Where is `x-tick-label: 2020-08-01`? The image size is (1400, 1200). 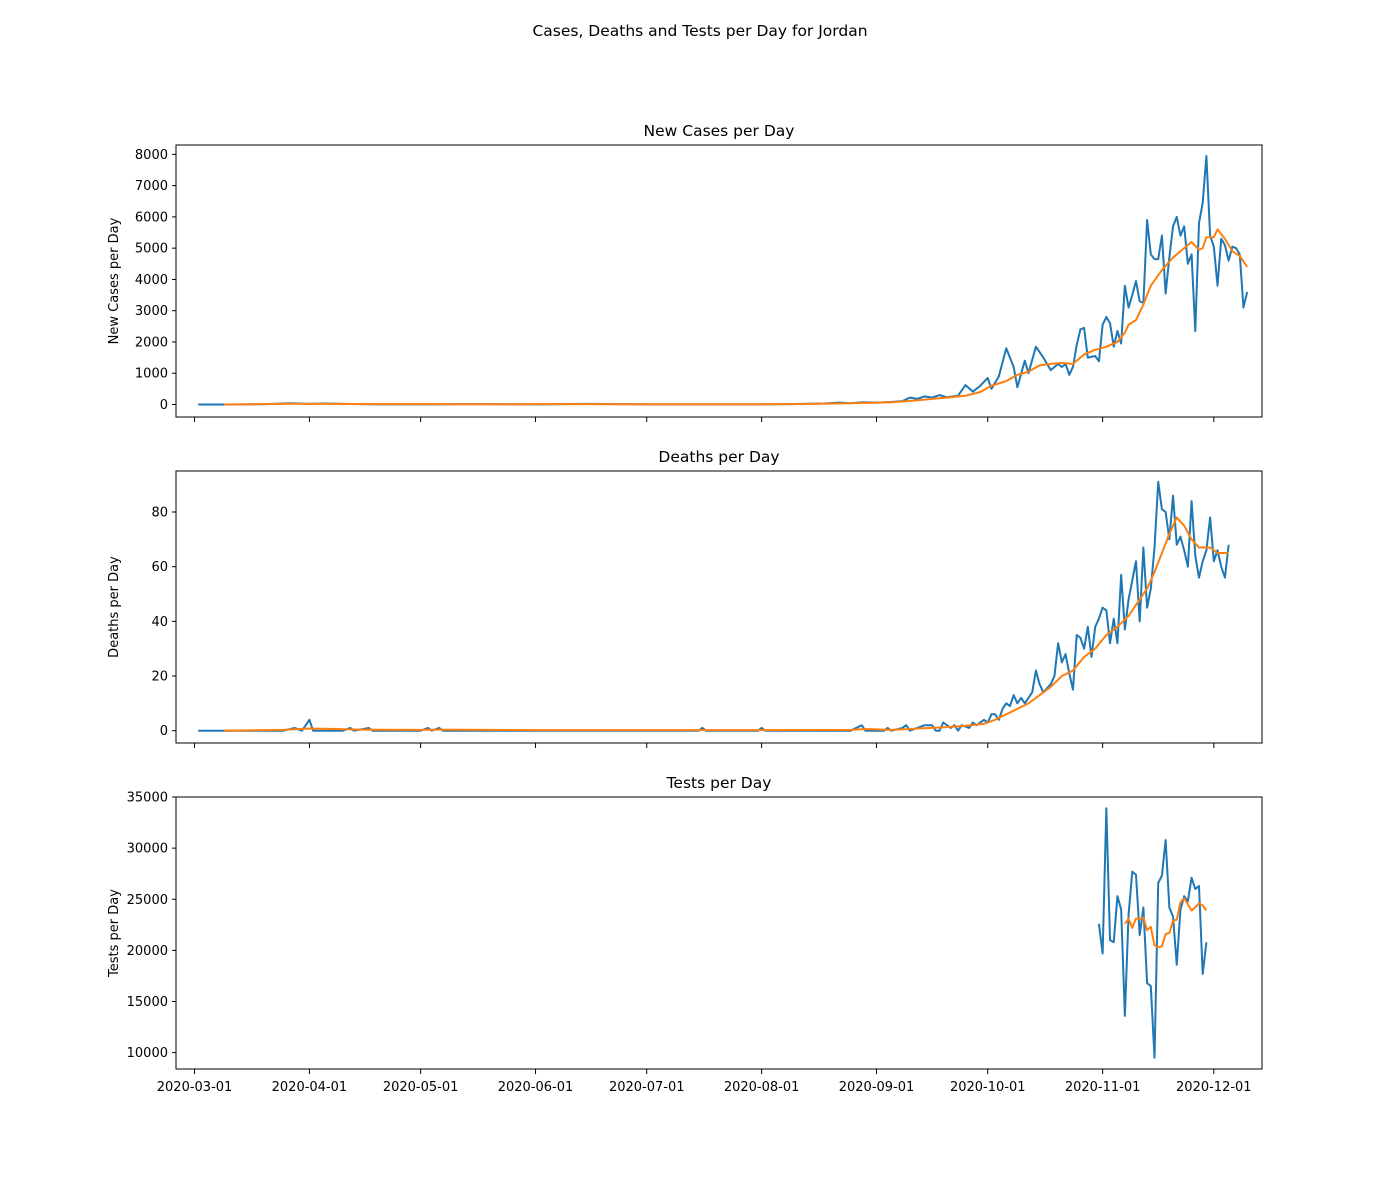 x-tick-label: 2020-08-01 is located at coordinates (762, 1087).